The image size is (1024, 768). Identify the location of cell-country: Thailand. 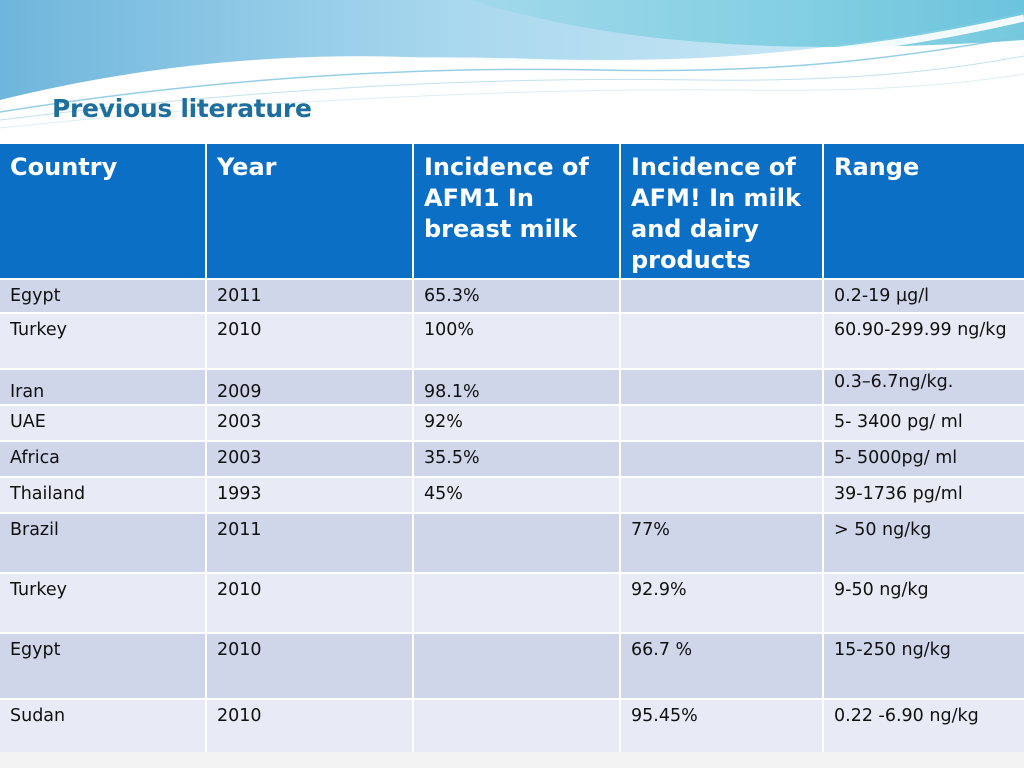
(102, 495).